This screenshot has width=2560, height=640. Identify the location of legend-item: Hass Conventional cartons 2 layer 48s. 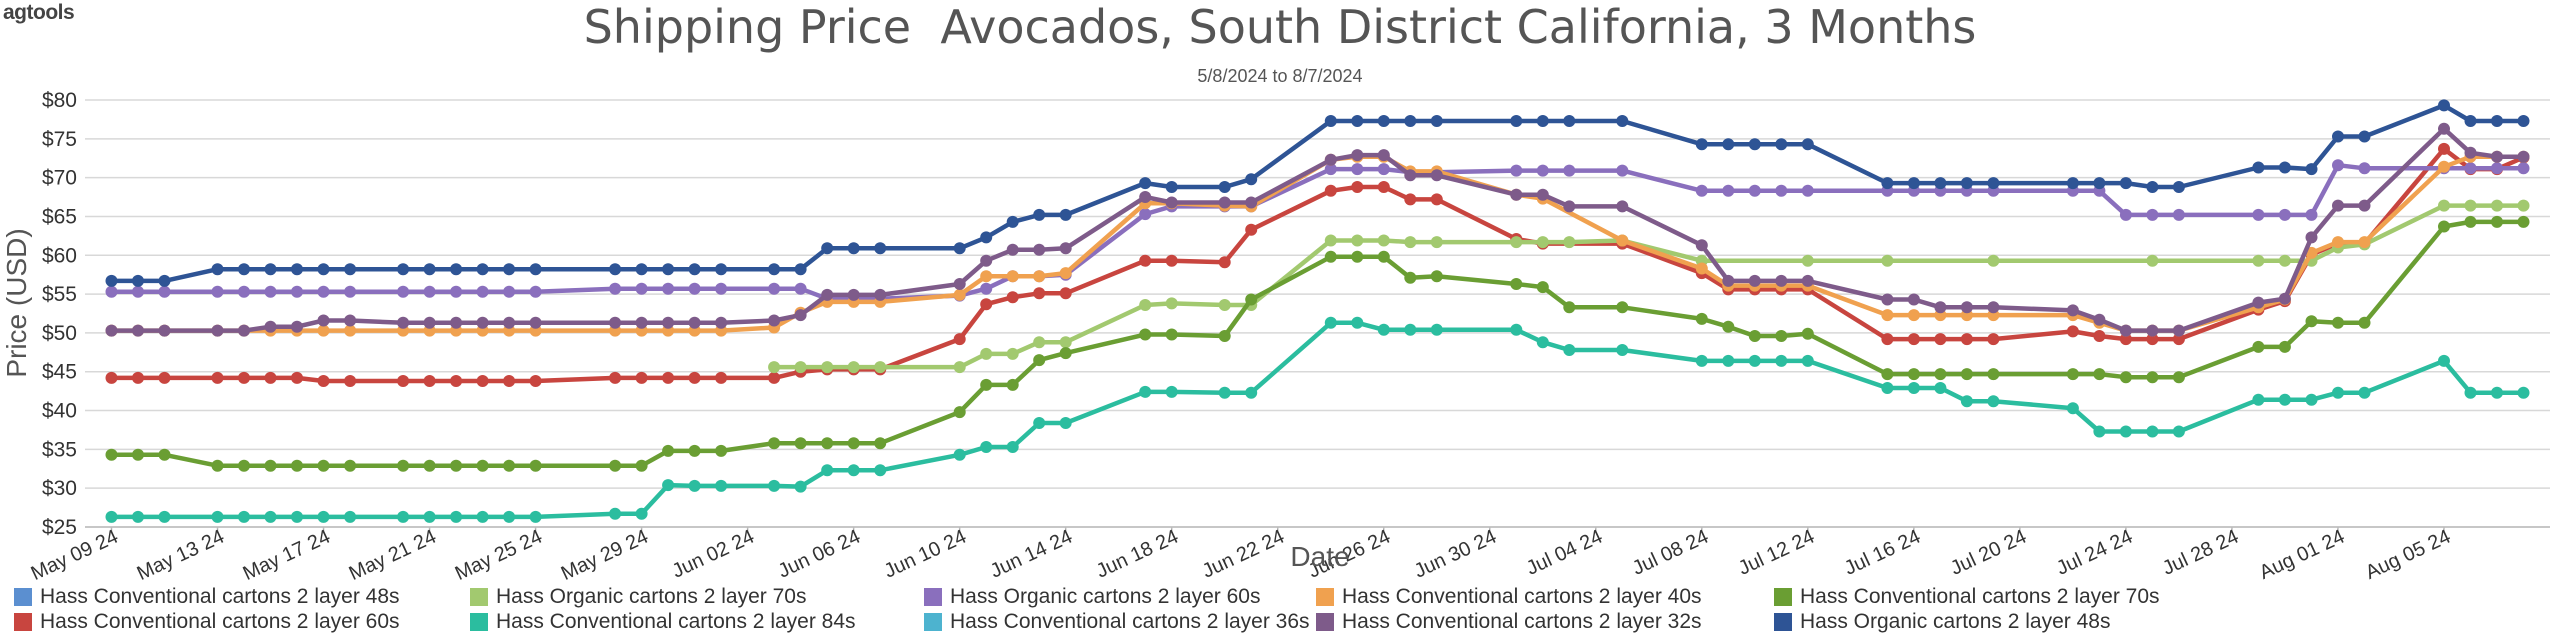
(207, 597).